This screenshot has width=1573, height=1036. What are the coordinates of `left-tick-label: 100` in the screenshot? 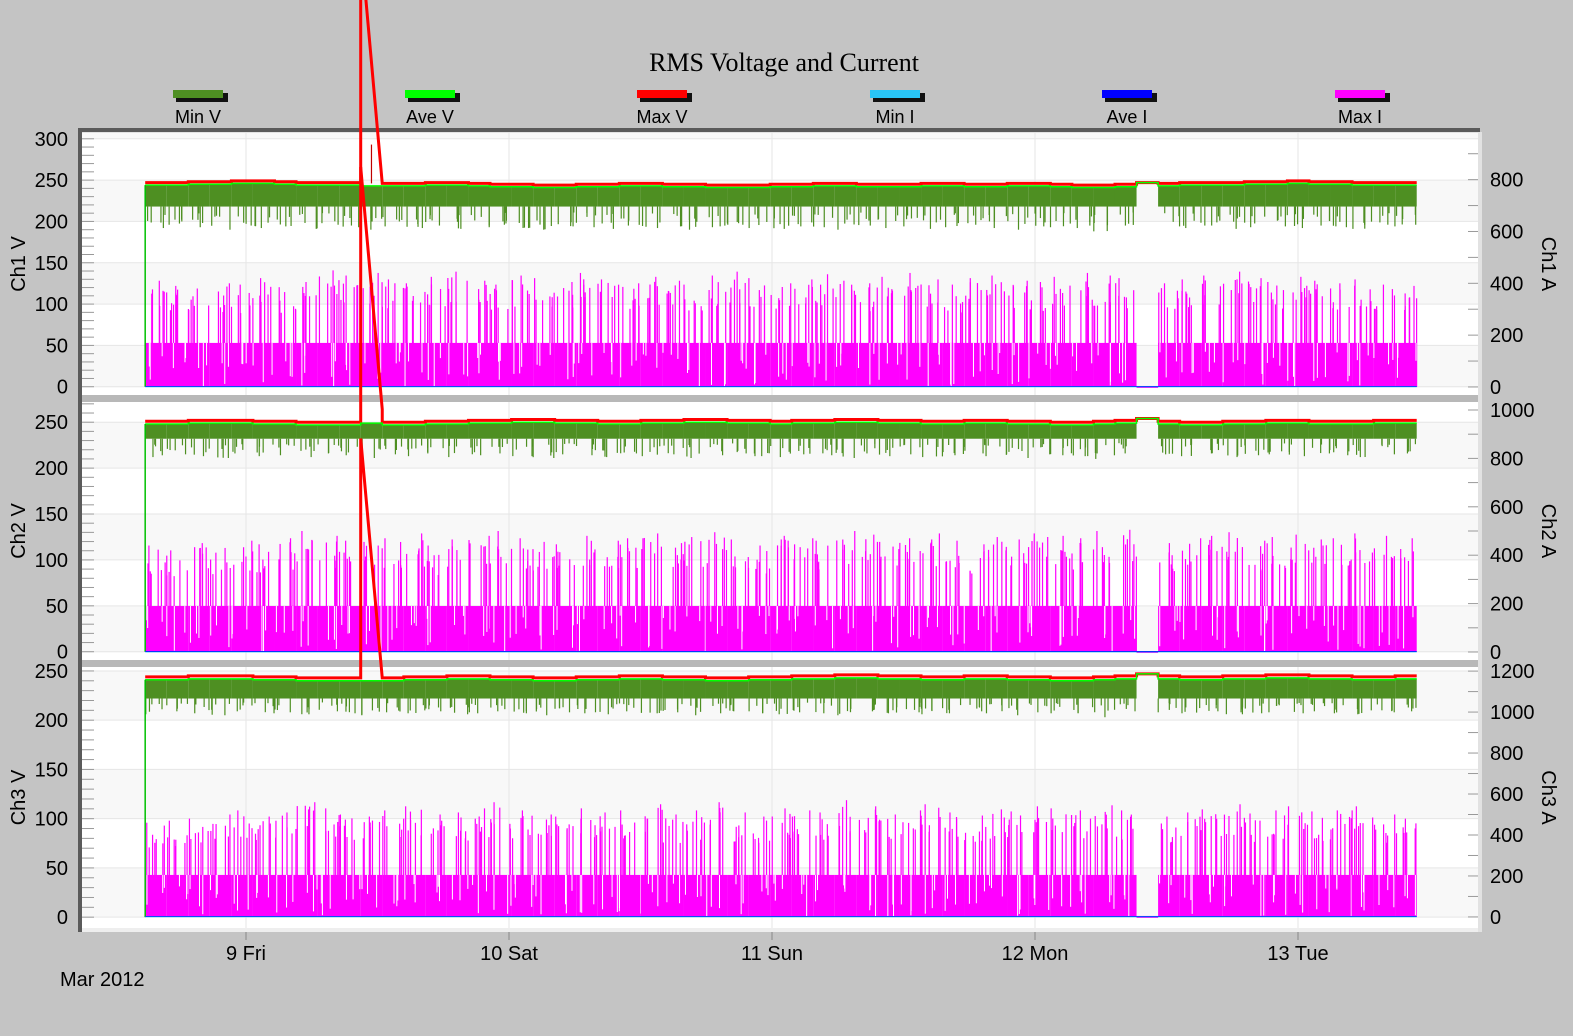 It's located at (51, 305).